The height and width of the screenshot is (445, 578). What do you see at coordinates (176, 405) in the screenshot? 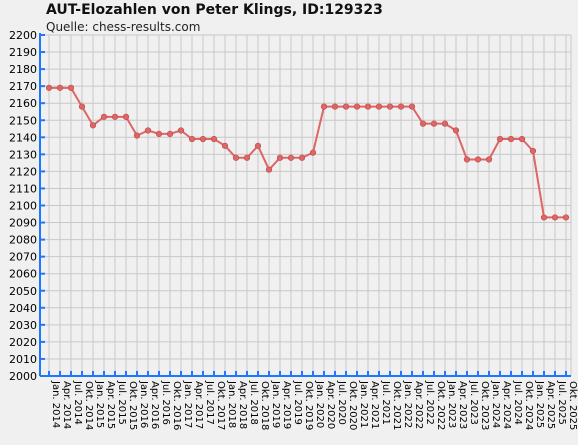
I see `x-tick-label: Okt. 2016` at bounding box center [176, 405].